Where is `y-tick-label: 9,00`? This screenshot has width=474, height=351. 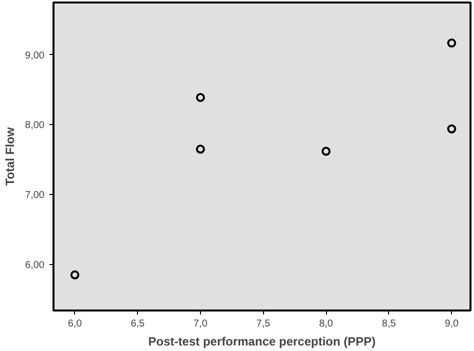
y-tick-label: 9,00 is located at coordinates (35, 56).